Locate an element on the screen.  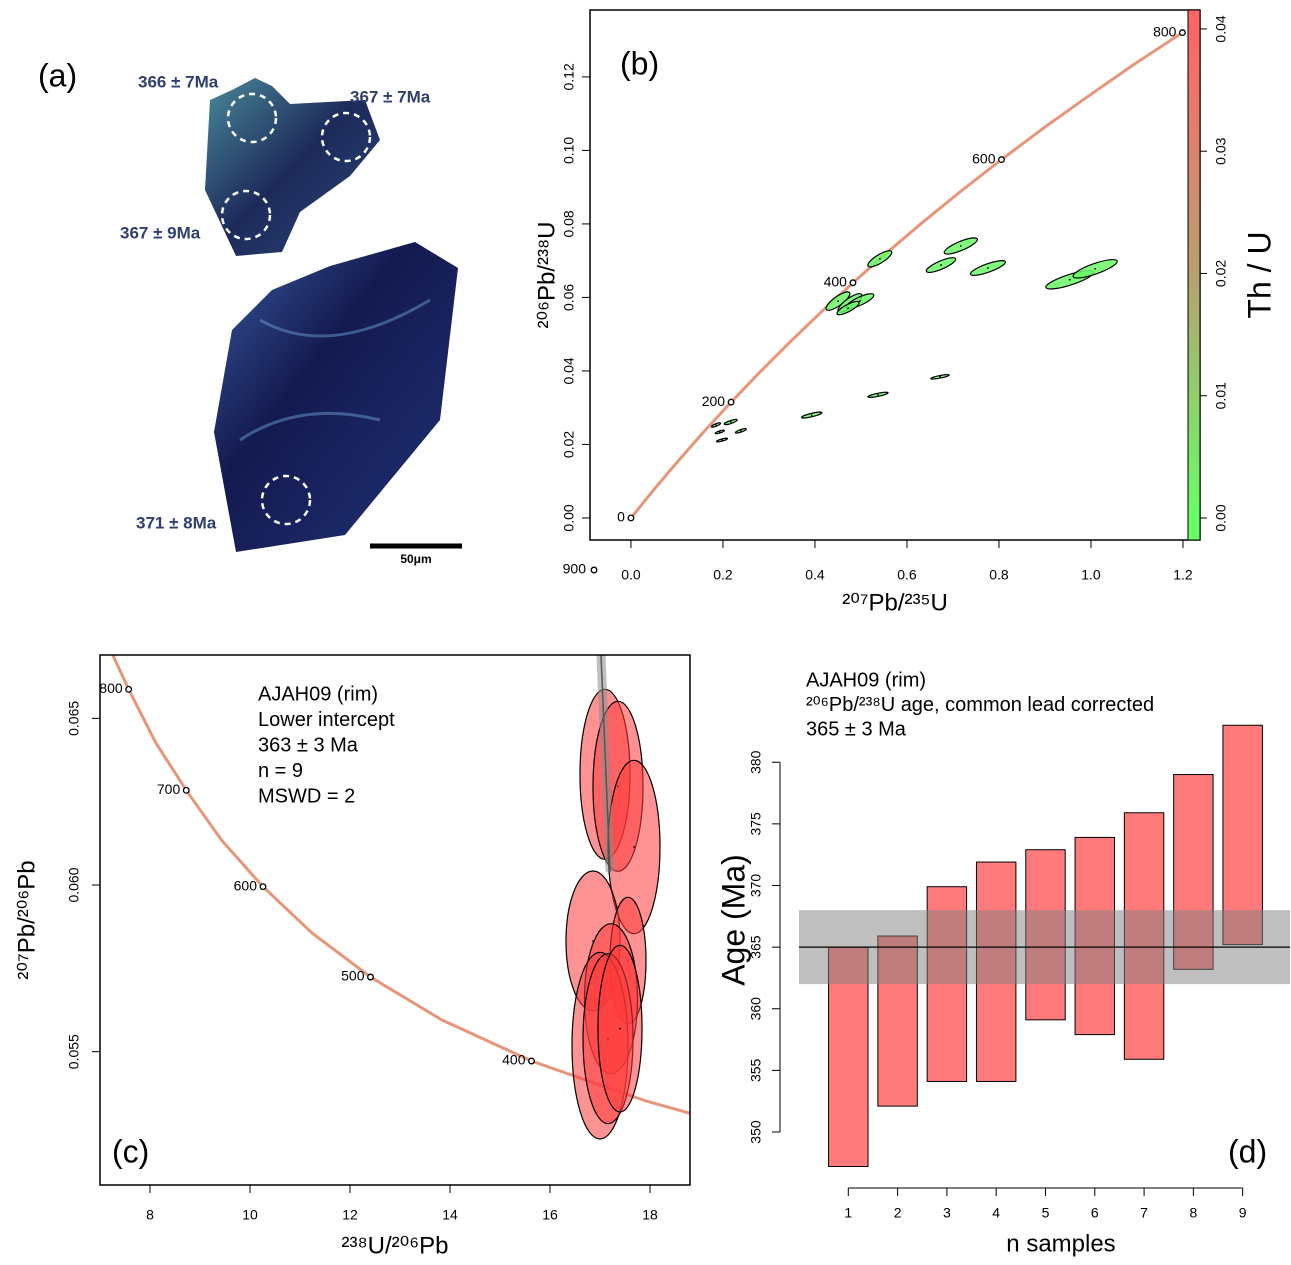
y-axis-label: Age (Ma) is located at coordinates (733, 920).